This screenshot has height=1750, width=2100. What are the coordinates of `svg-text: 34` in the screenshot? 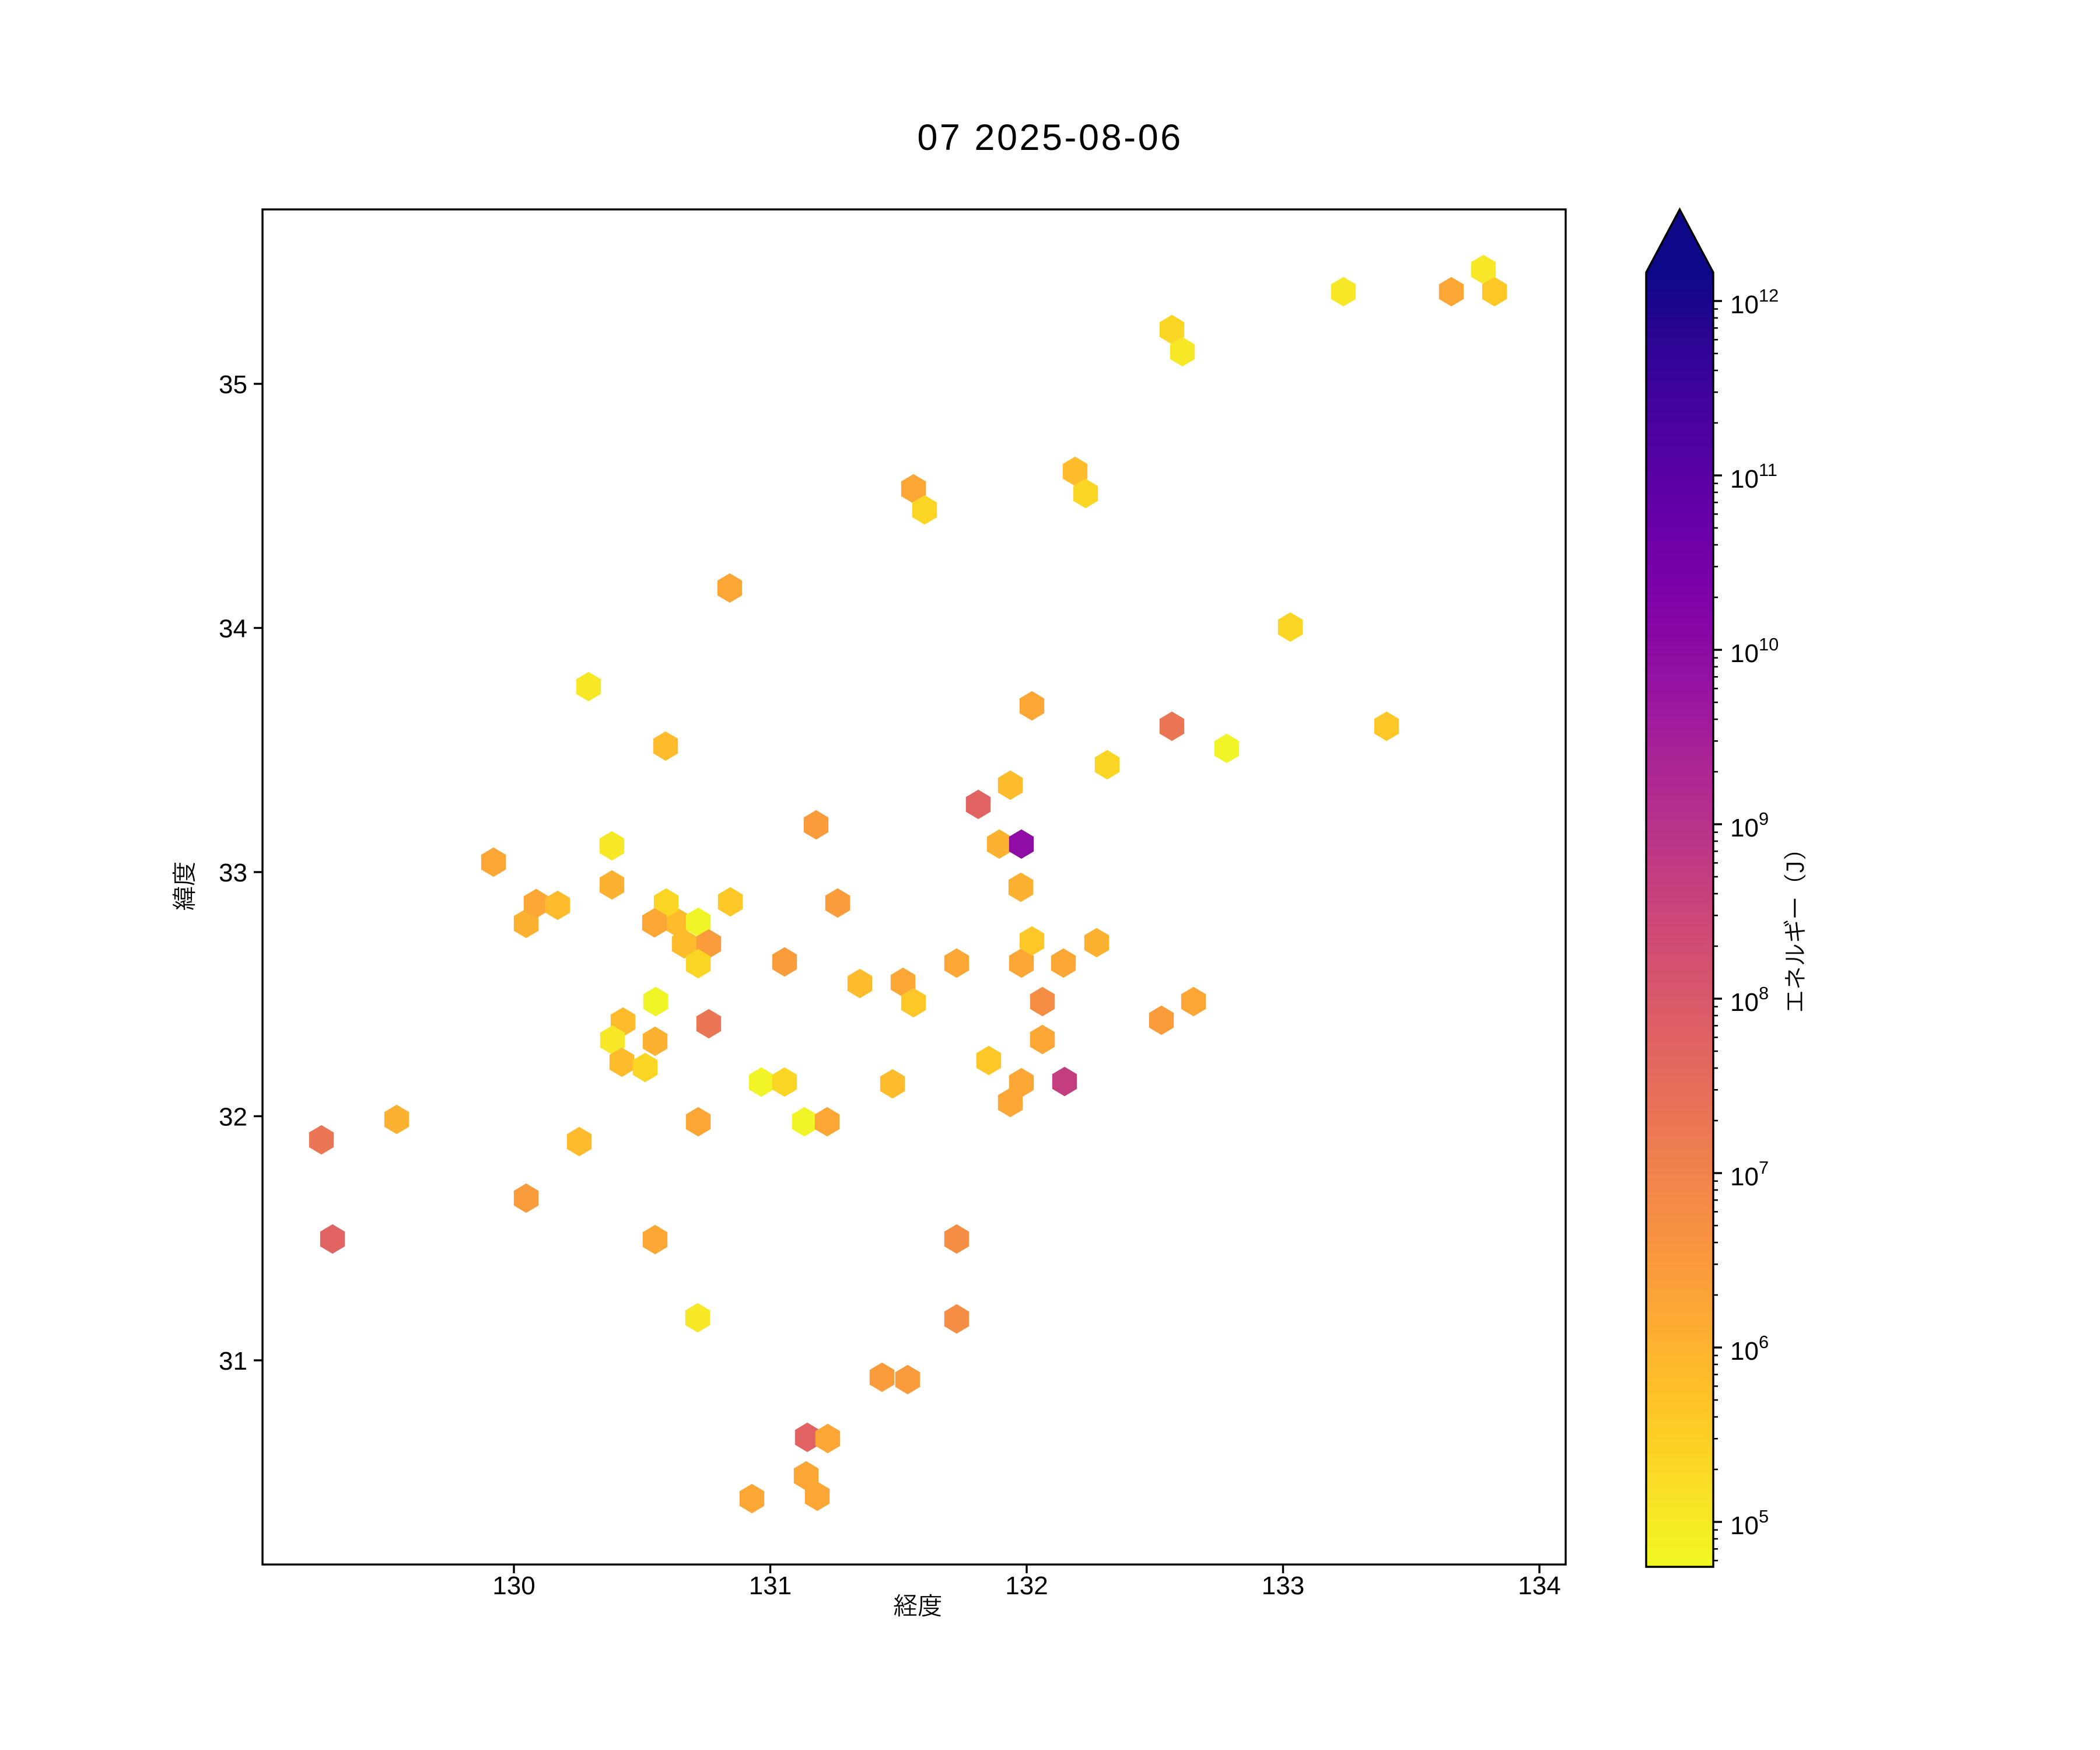 It's located at (233, 629).